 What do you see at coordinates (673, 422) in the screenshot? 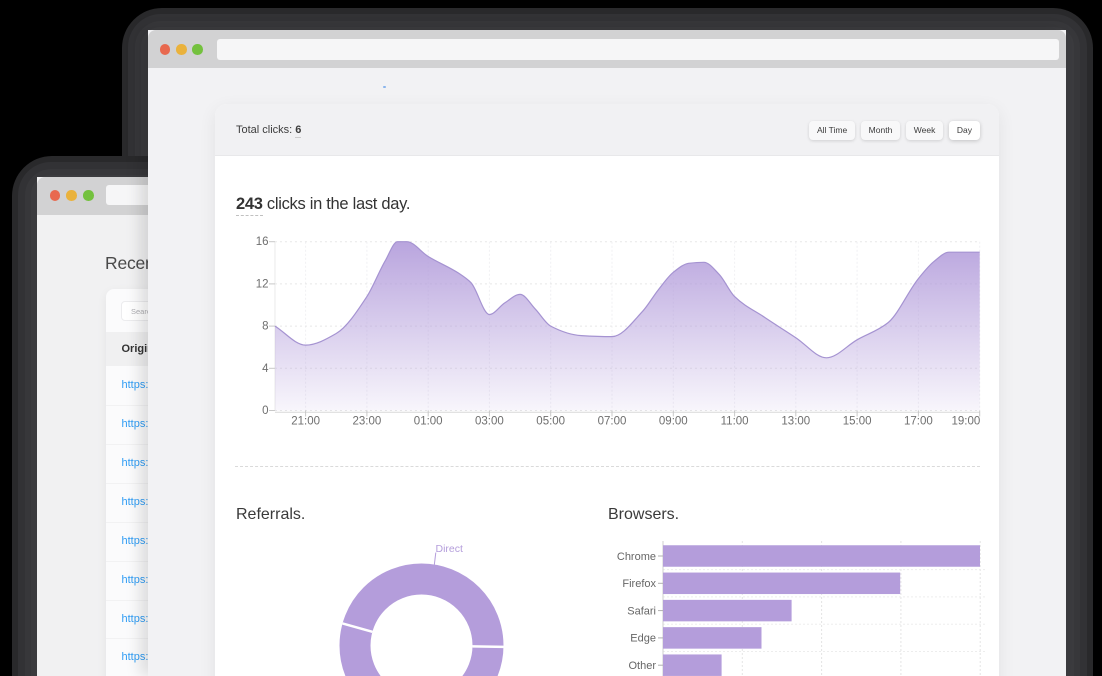
I see `svg-text: 09:00` at bounding box center [673, 422].